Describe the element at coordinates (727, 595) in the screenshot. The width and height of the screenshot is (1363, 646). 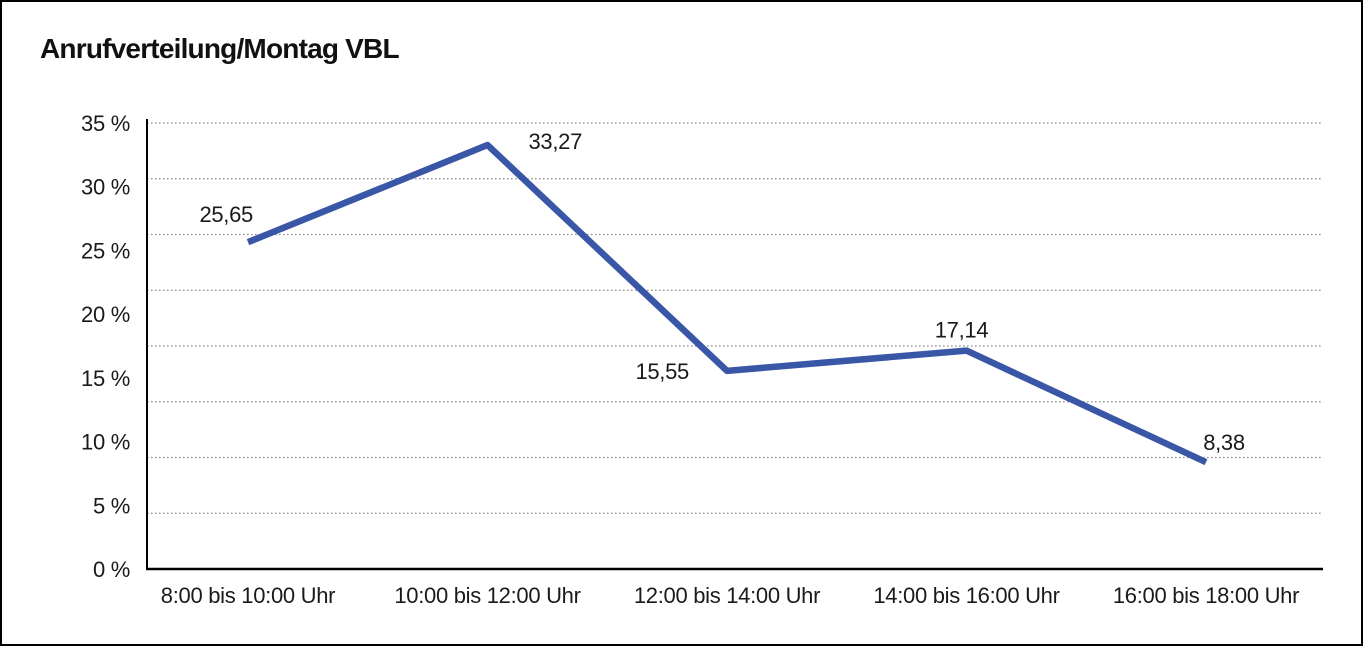
I see `x-category-label: 12:00 bis 14:00 Uhr` at that location.